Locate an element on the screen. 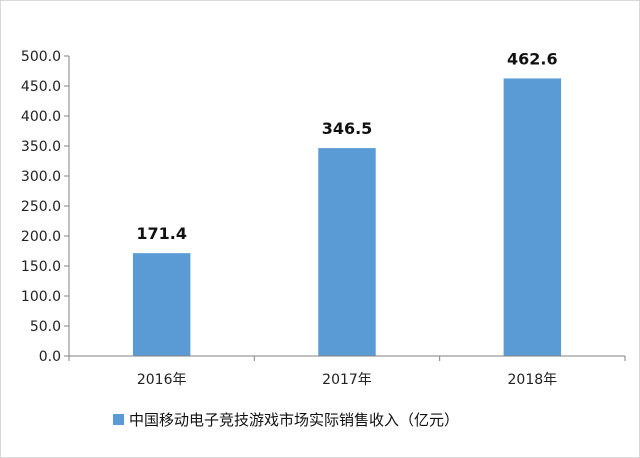 This screenshot has width=640, height=458. x-tick-label: 2018年 is located at coordinates (533, 380).